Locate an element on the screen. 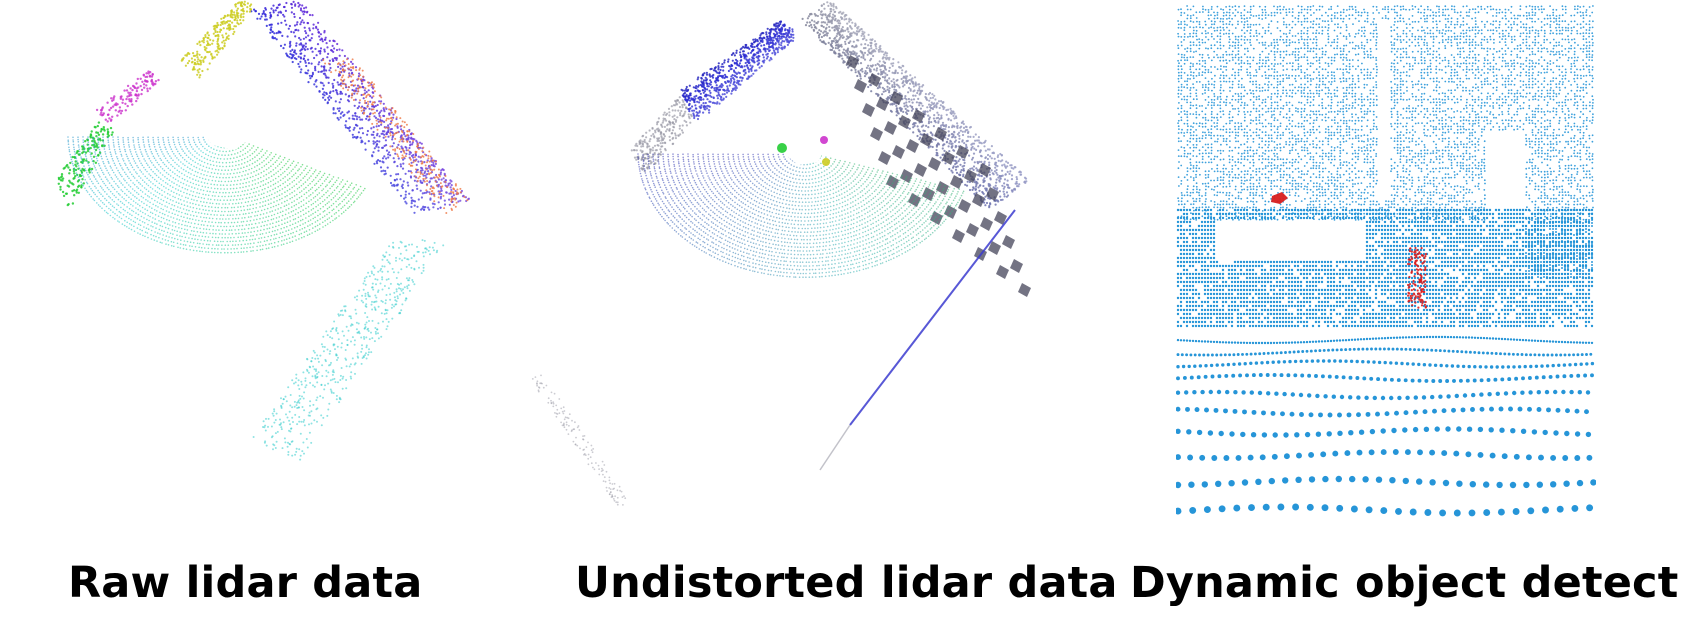  caption-raw-lidar: Raw lidar data is located at coordinates (245, 583).